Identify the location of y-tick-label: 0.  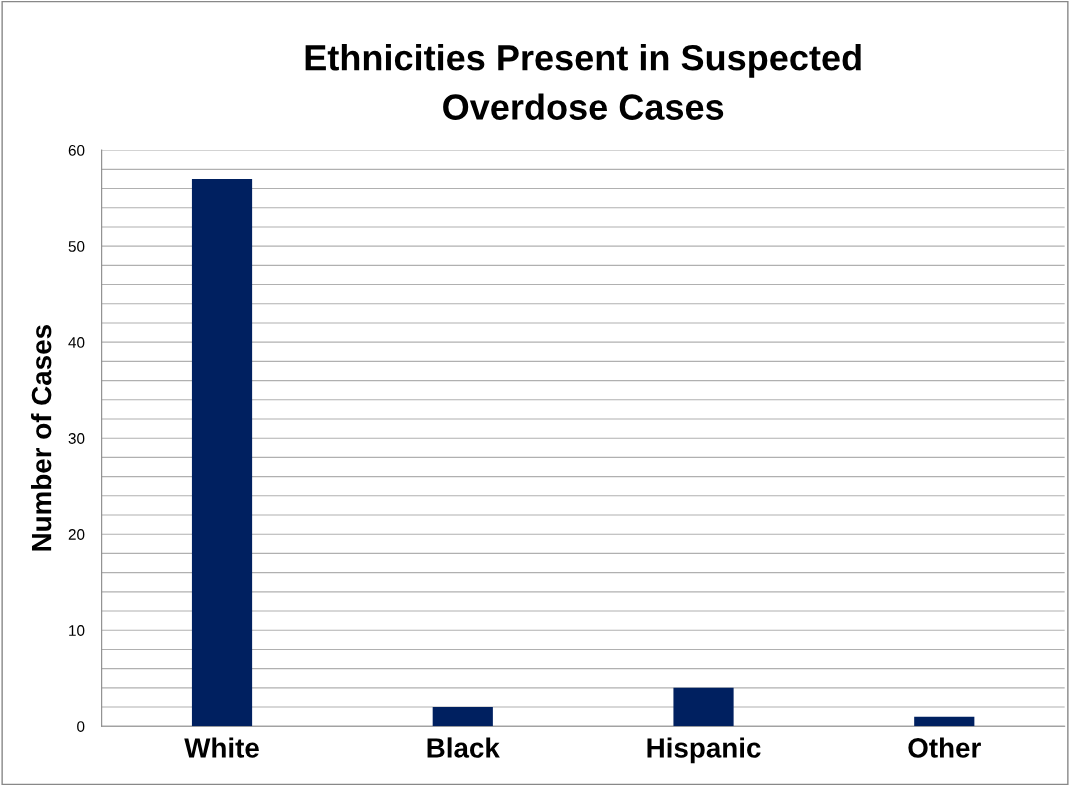
(81, 726).